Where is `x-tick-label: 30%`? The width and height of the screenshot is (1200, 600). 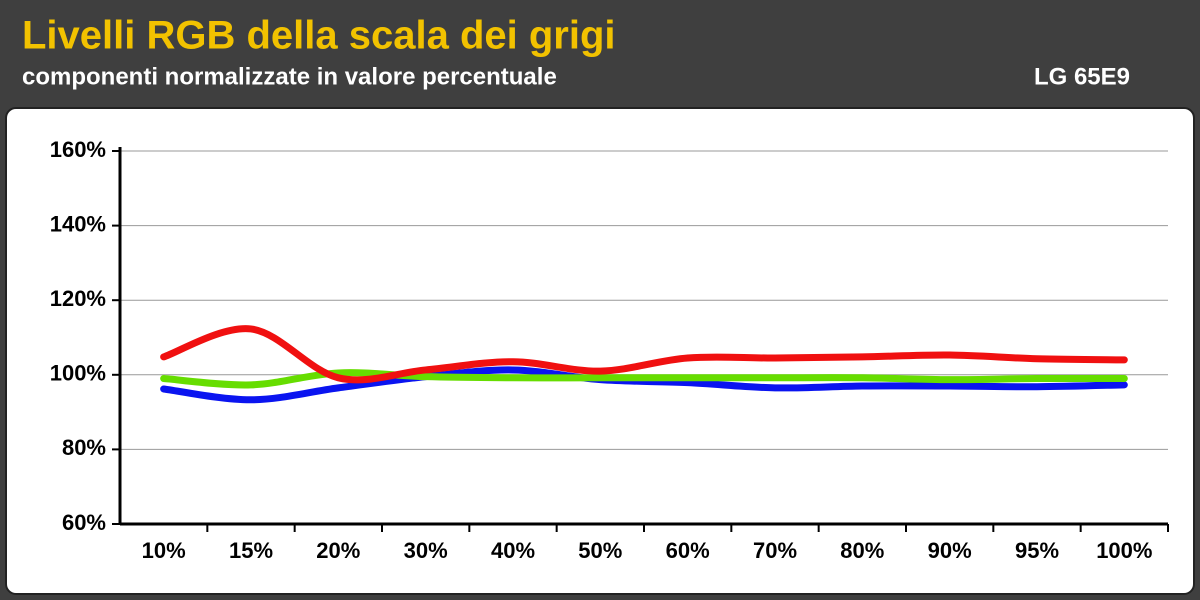
x-tick-label: 30% is located at coordinates (426, 550).